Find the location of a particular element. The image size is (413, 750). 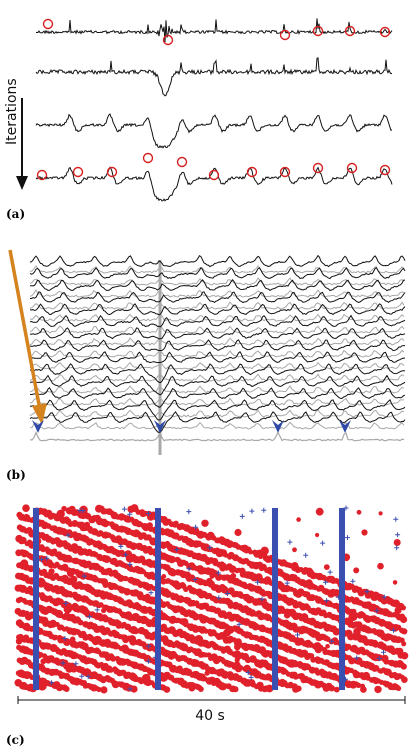

duration-label: 40 s is located at coordinates (210, 716).